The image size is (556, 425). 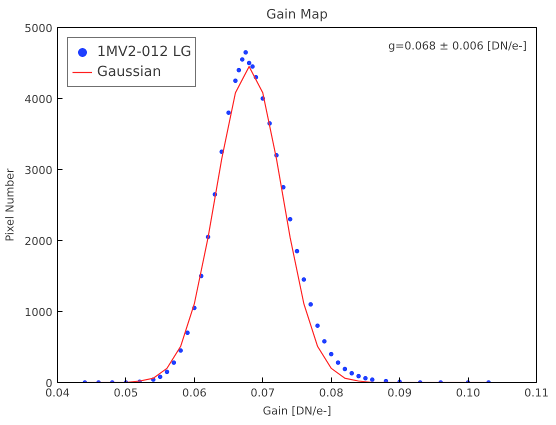 What do you see at coordinates (297, 411) in the screenshot?
I see `x-axis-title: Gain [DN/e-]` at bounding box center [297, 411].